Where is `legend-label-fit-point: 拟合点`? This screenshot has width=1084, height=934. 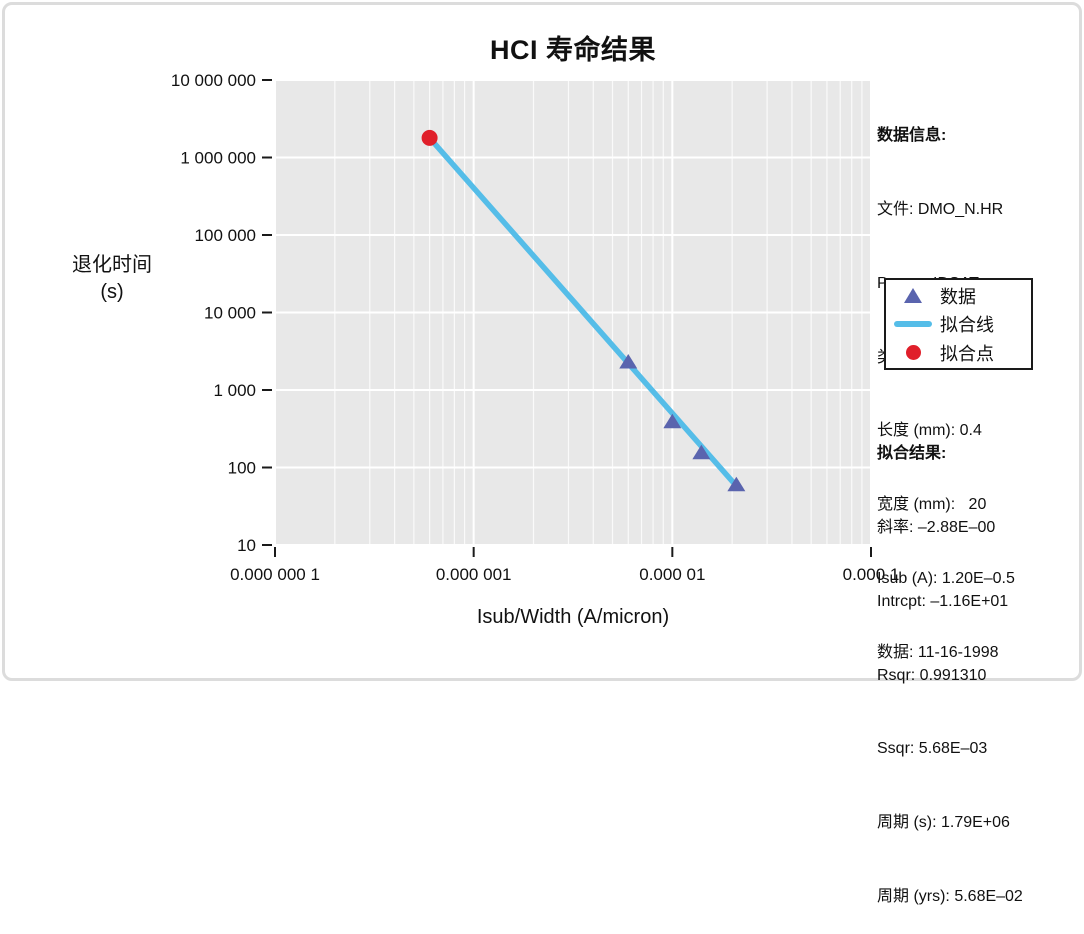 legend-label-fit-point: 拟合点 is located at coordinates (967, 353).